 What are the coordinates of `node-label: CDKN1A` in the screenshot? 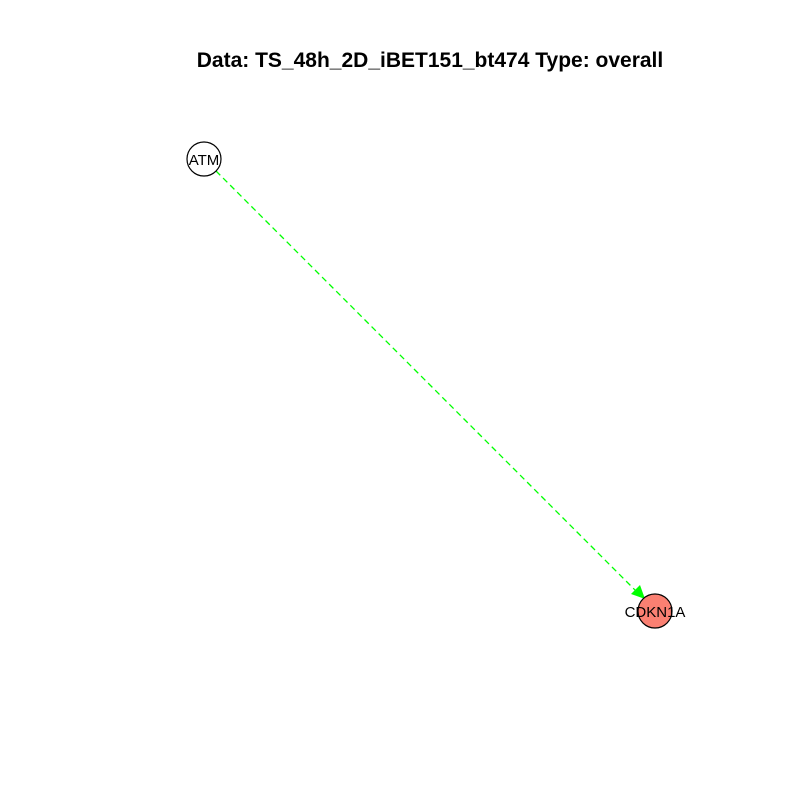 It's located at (655, 612).